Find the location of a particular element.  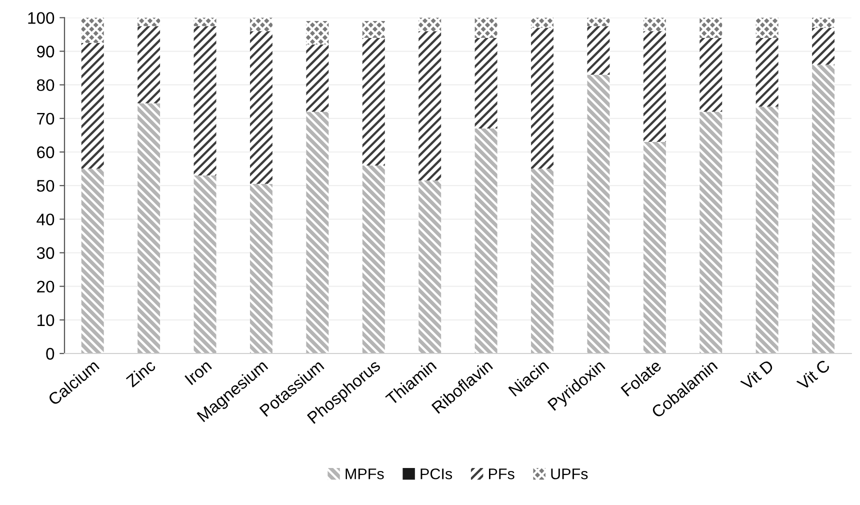

x-tick-label: Vit D is located at coordinates (757, 374).